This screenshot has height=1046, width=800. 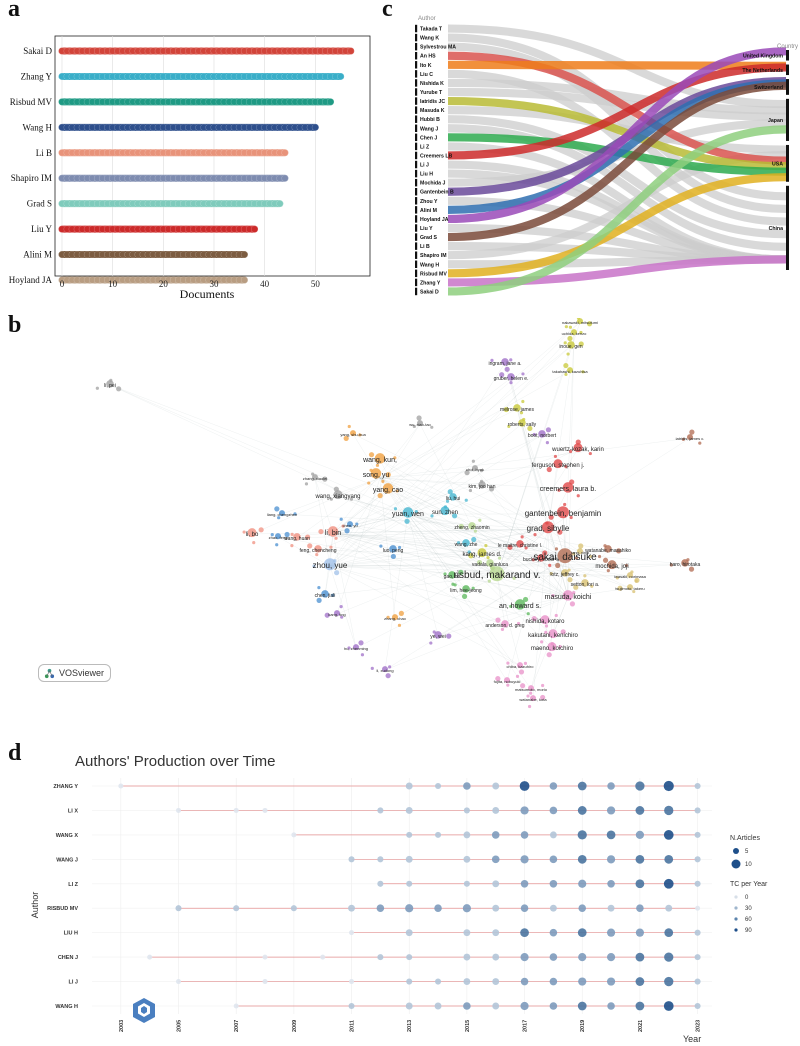 I want to click on sankey-country-label: China, so click(x=776, y=229).